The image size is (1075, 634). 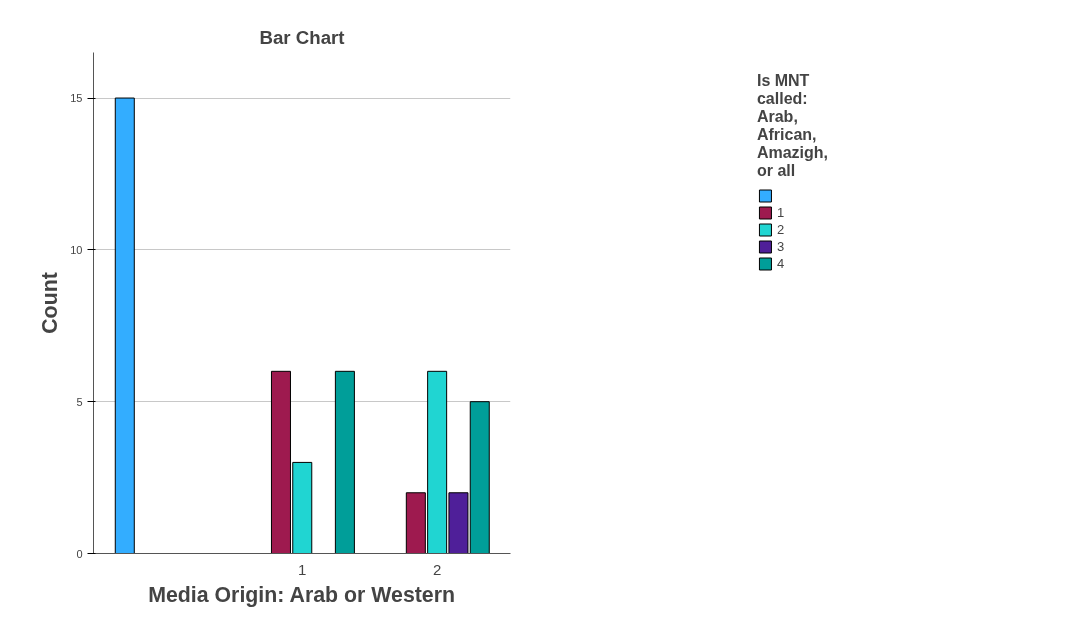 I want to click on legend-label: 1, so click(x=781, y=212).